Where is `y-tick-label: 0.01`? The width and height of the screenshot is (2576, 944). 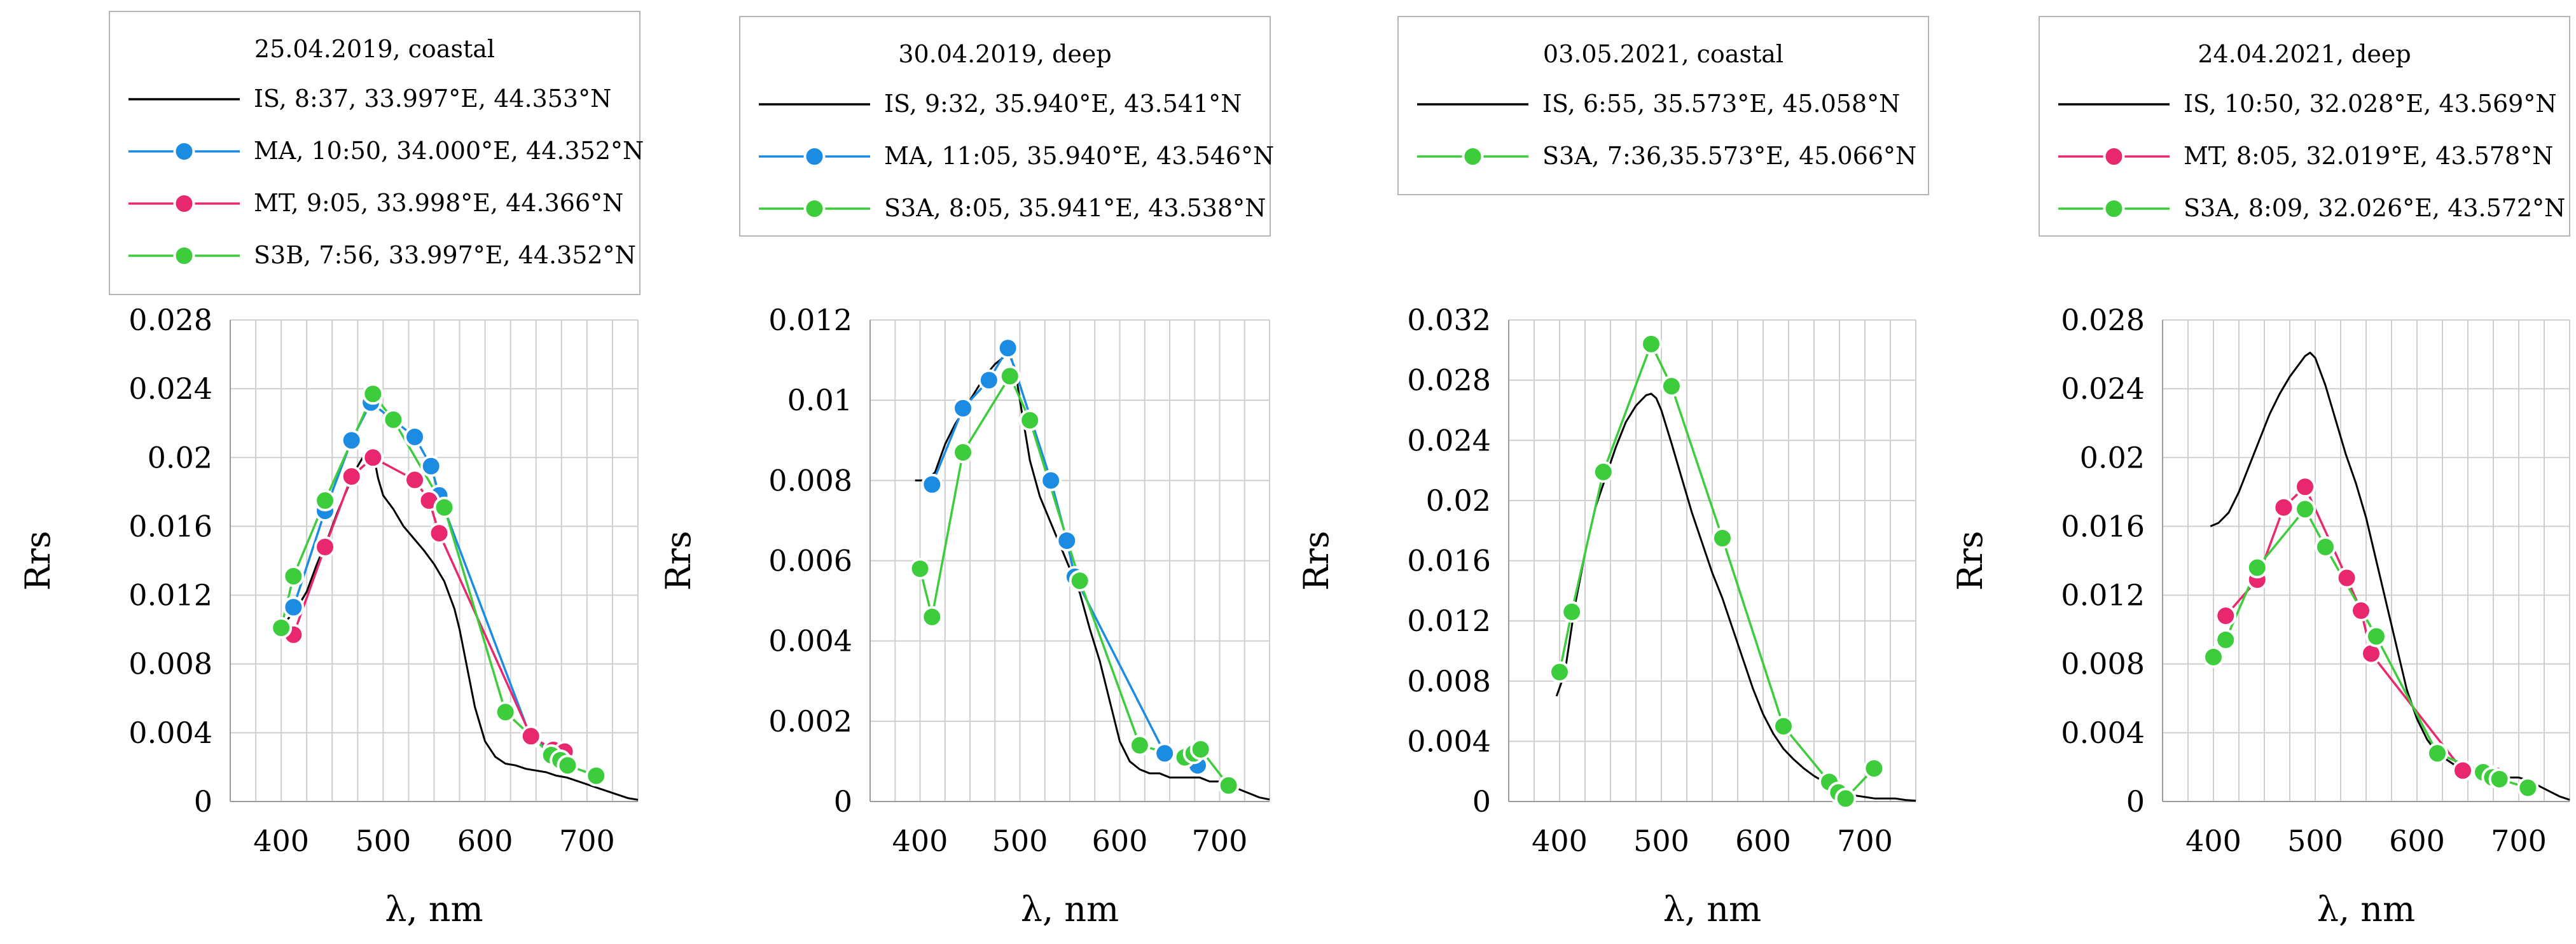 y-tick-label: 0.01 is located at coordinates (819, 400).